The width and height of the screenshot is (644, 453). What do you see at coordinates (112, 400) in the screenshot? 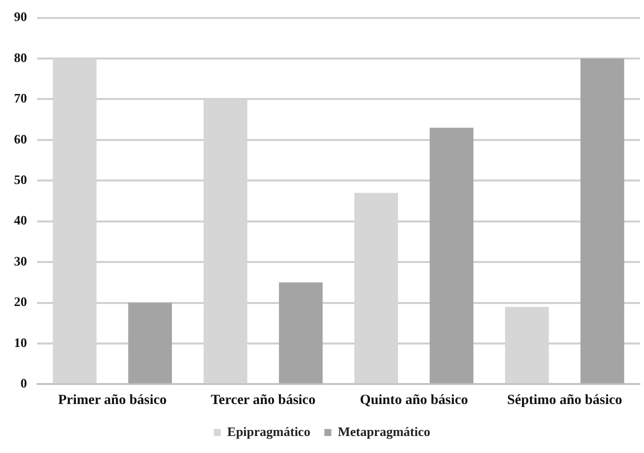
I see `x-tick-label: Primer año básico` at bounding box center [112, 400].